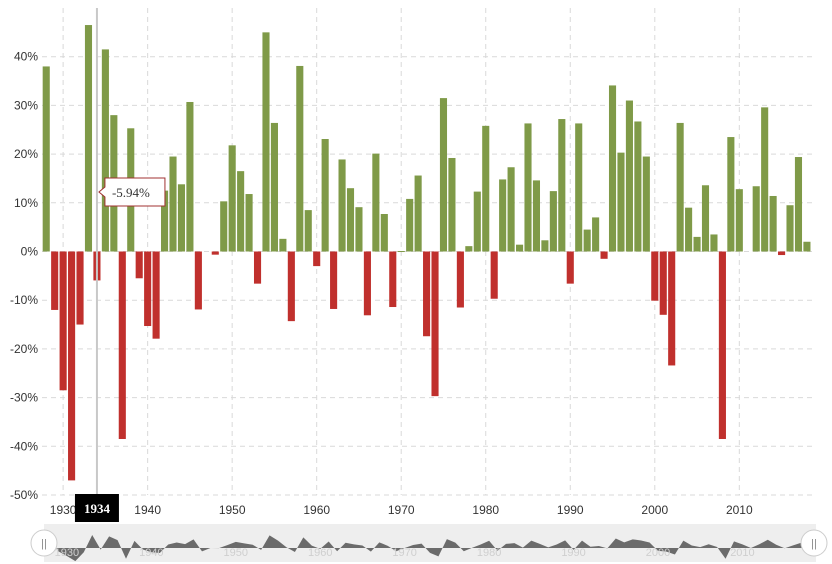 The width and height of the screenshot is (832, 564). I want to click on bar-1972, so click(418, 213).